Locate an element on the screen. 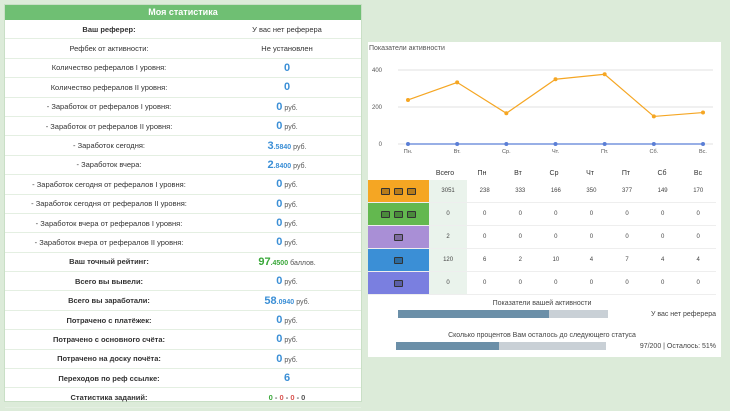  play-icon is located at coordinates (399, 214).